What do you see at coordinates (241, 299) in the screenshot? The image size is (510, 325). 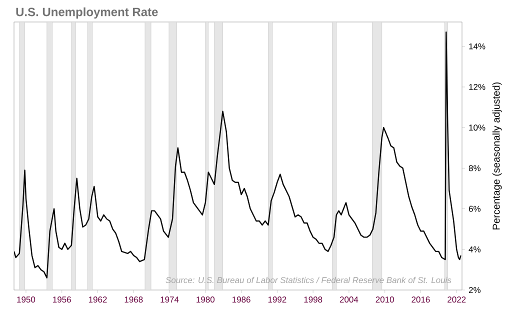 I see `x-tick-label: 1986` at bounding box center [241, 299].